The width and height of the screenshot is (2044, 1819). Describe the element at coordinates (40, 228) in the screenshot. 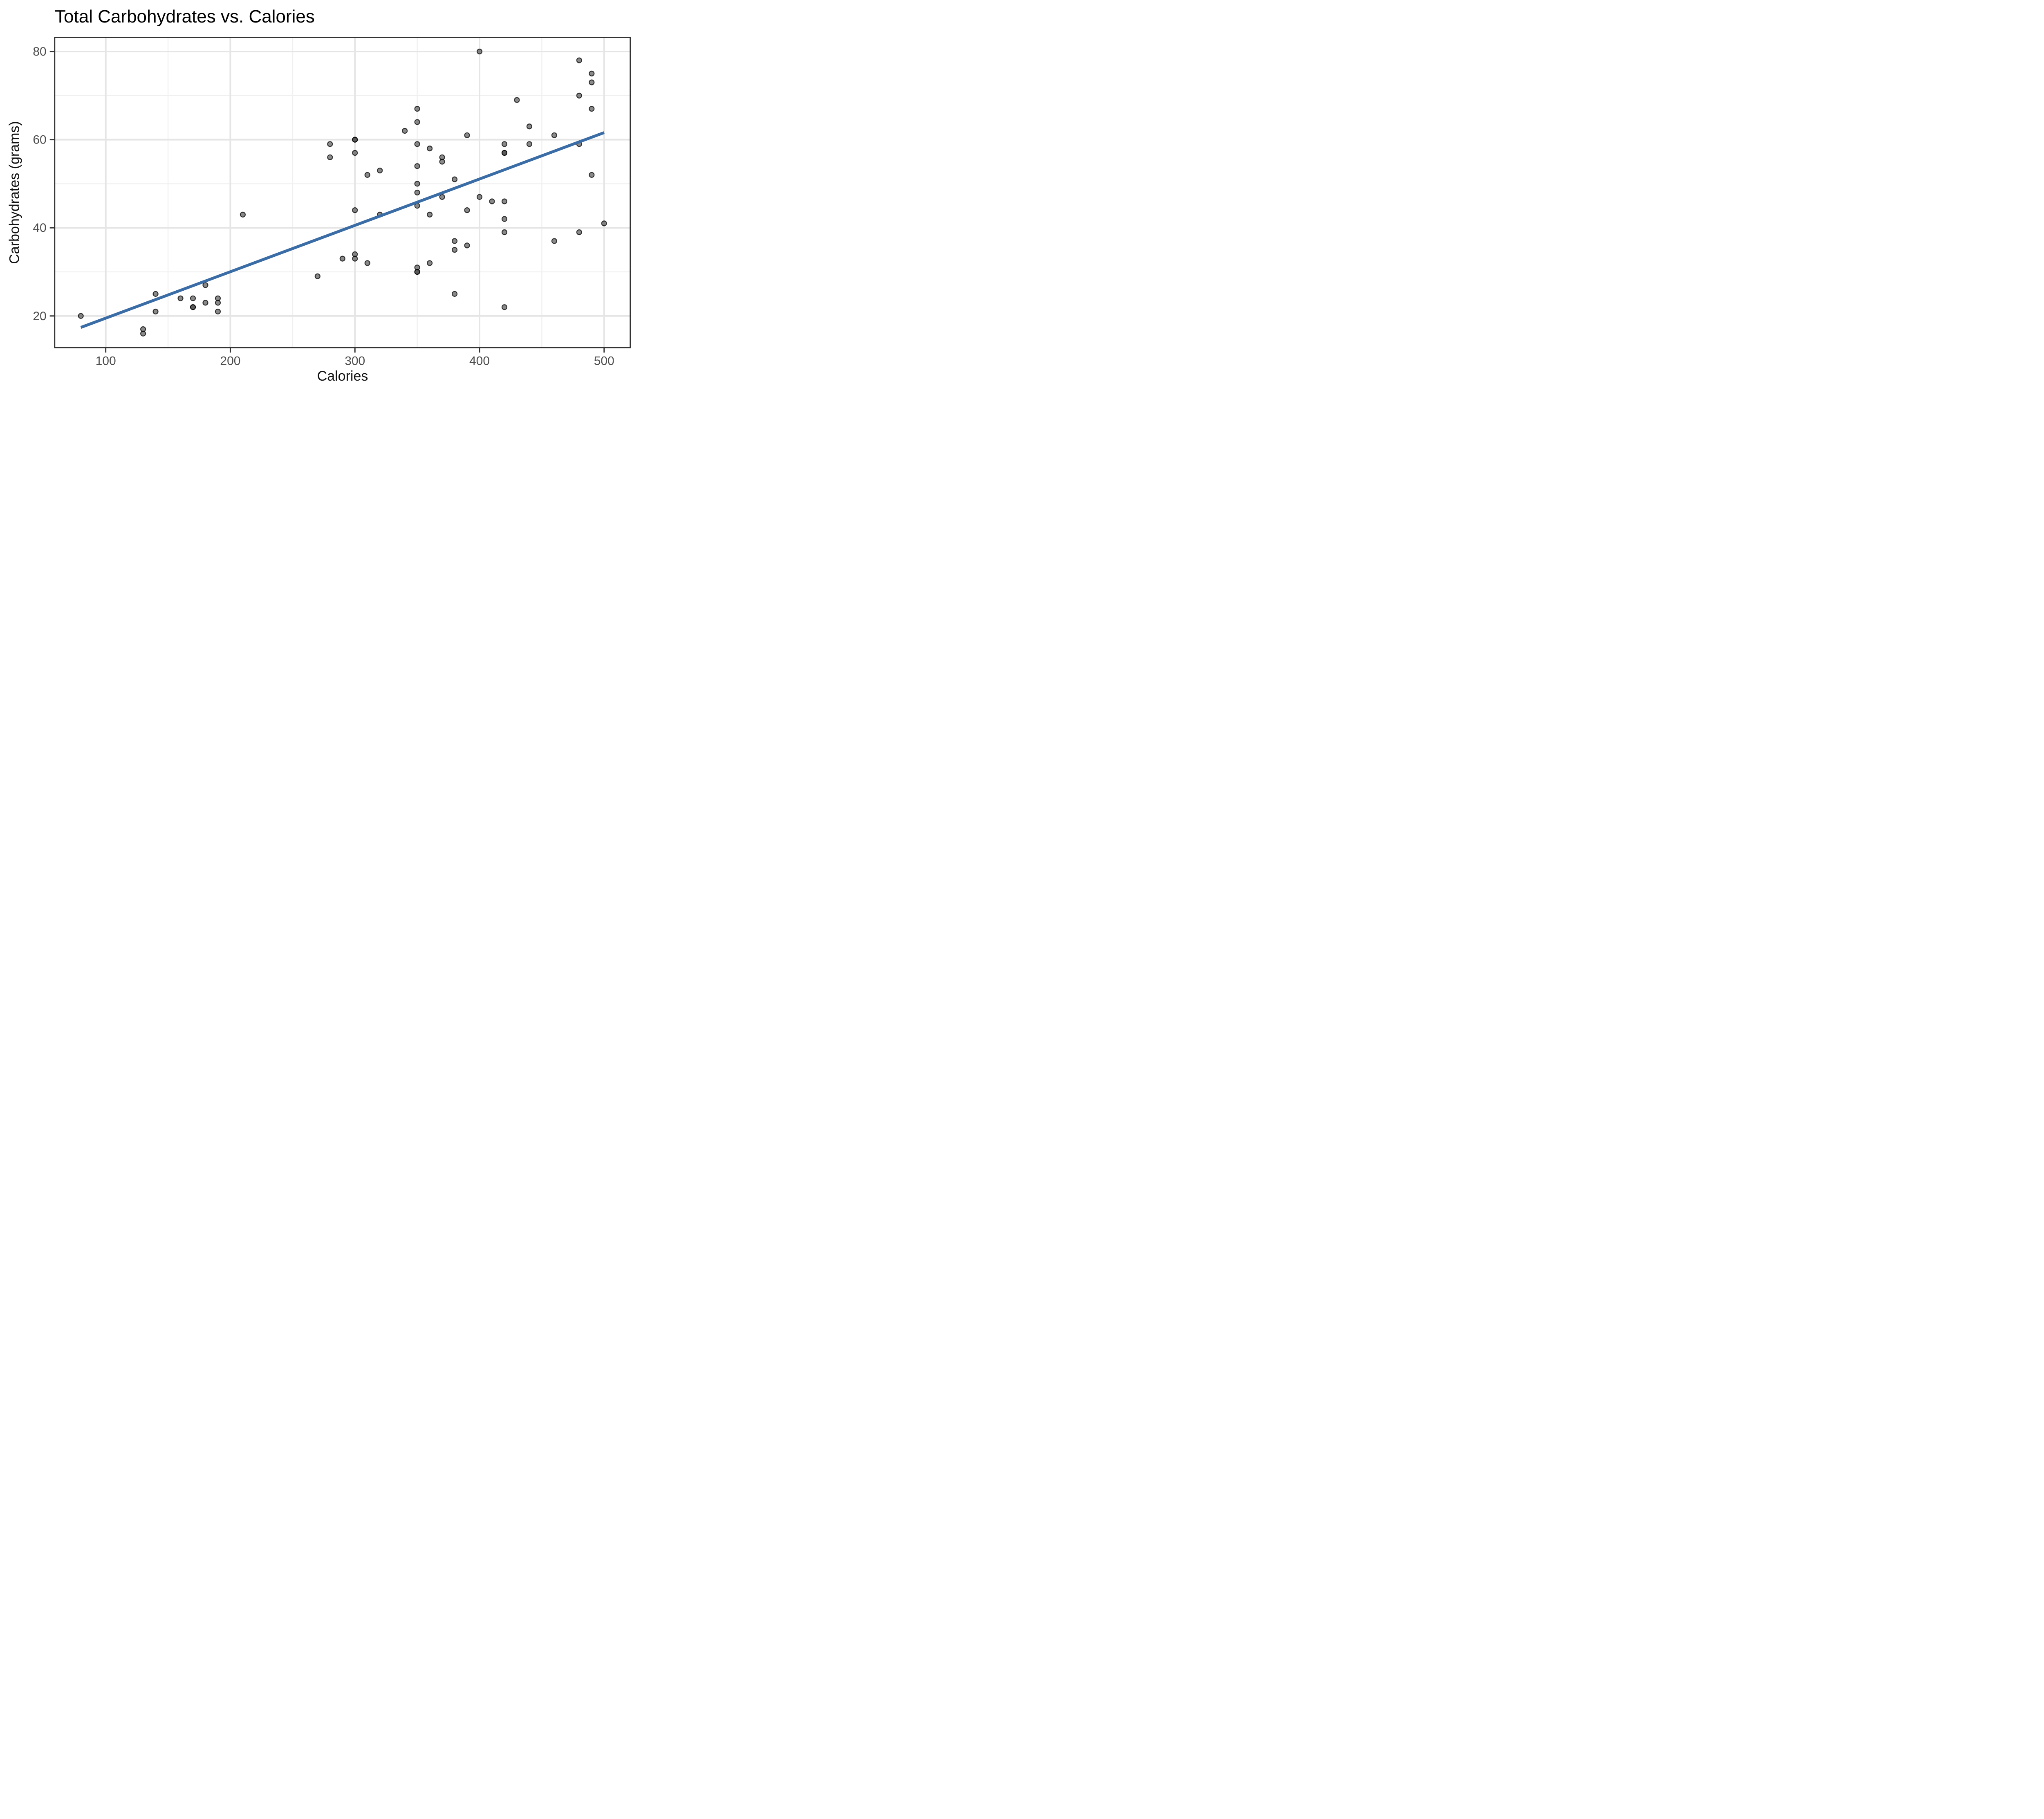

I see `y-tick-label: 40` at that location.